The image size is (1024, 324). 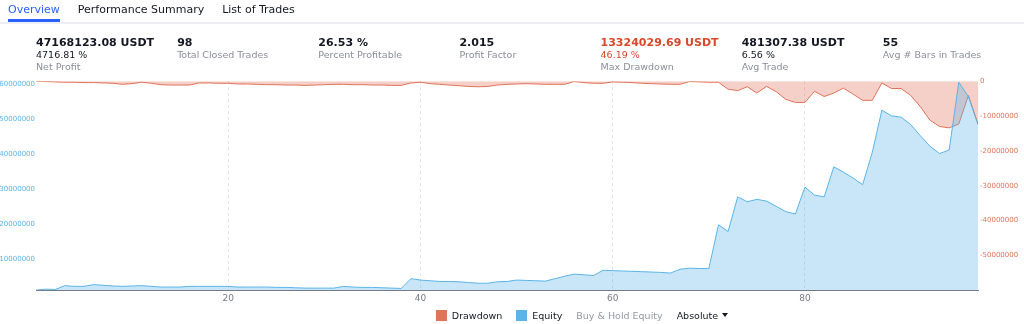 What do you see at coordinates (420, 297) in the screenshot?
I see `x-tick-label: 40` at bounding box center [420, 297].